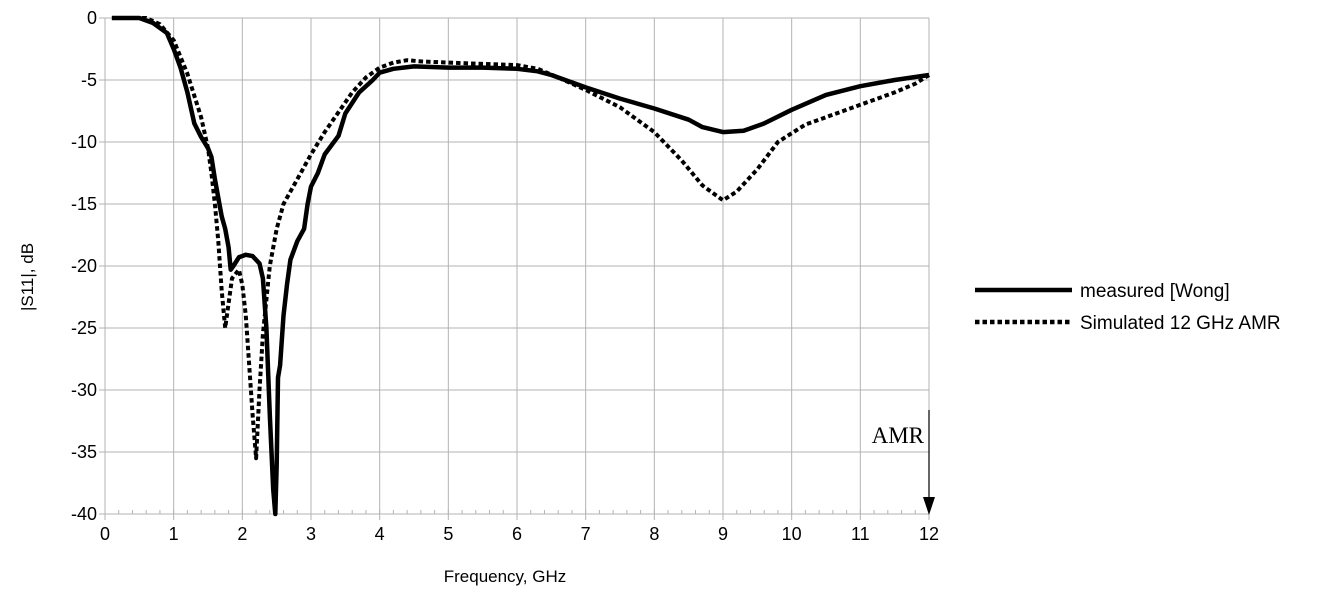 This screenshot has height=602, width=1321. What do you see at coordinates (517, 534) in the screenshot?
I see `x-tick-label: 6` at bounding box center [517, 534].